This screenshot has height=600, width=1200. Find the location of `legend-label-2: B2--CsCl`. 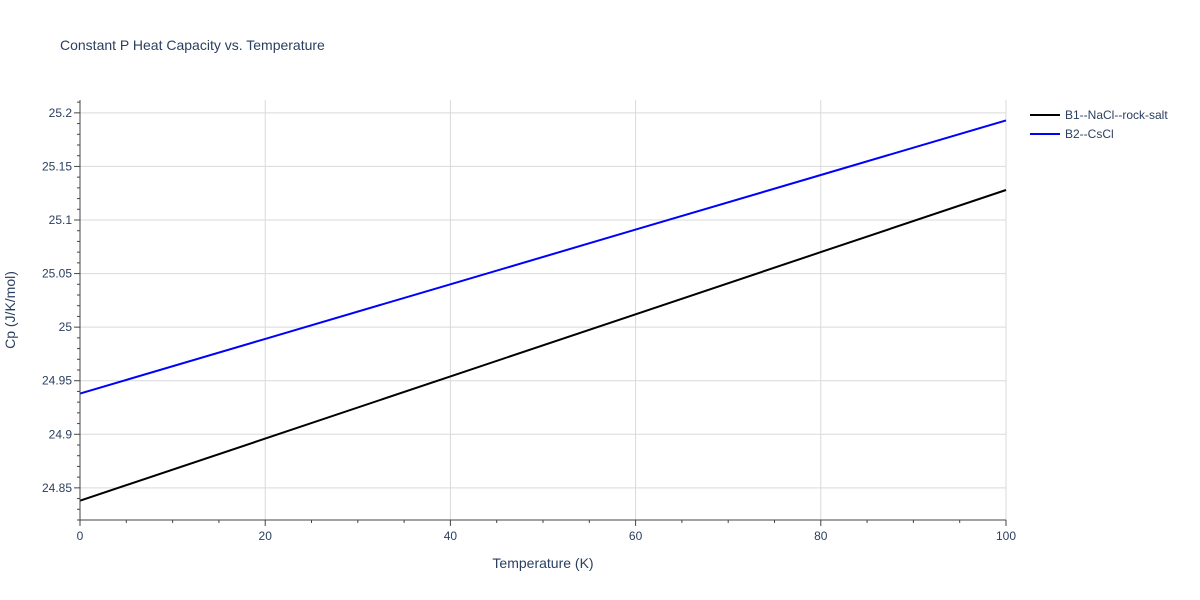

legend-label-2: B2--CsCl is located at coordinates (1089, 134).